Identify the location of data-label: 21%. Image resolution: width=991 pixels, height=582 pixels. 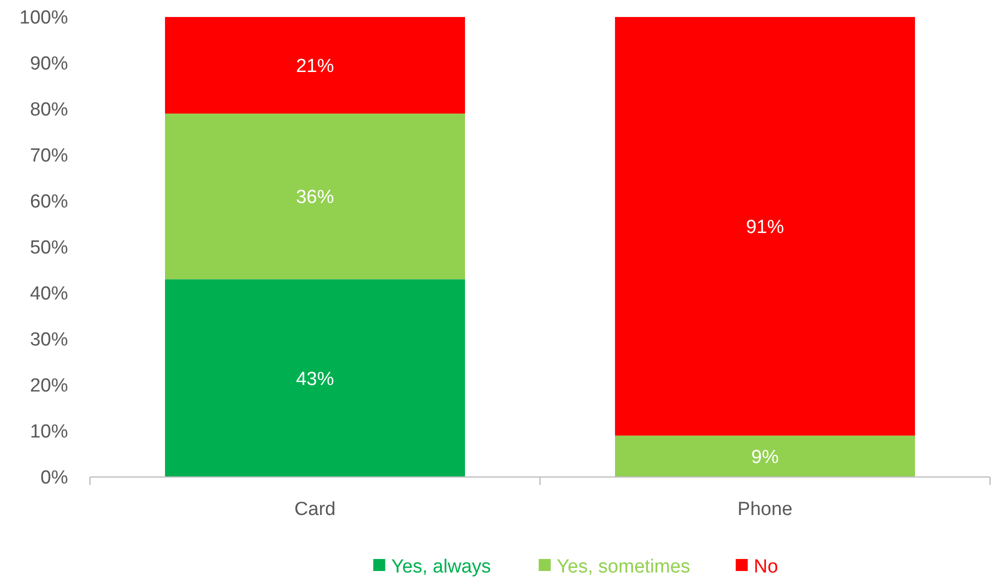
(315, 66).